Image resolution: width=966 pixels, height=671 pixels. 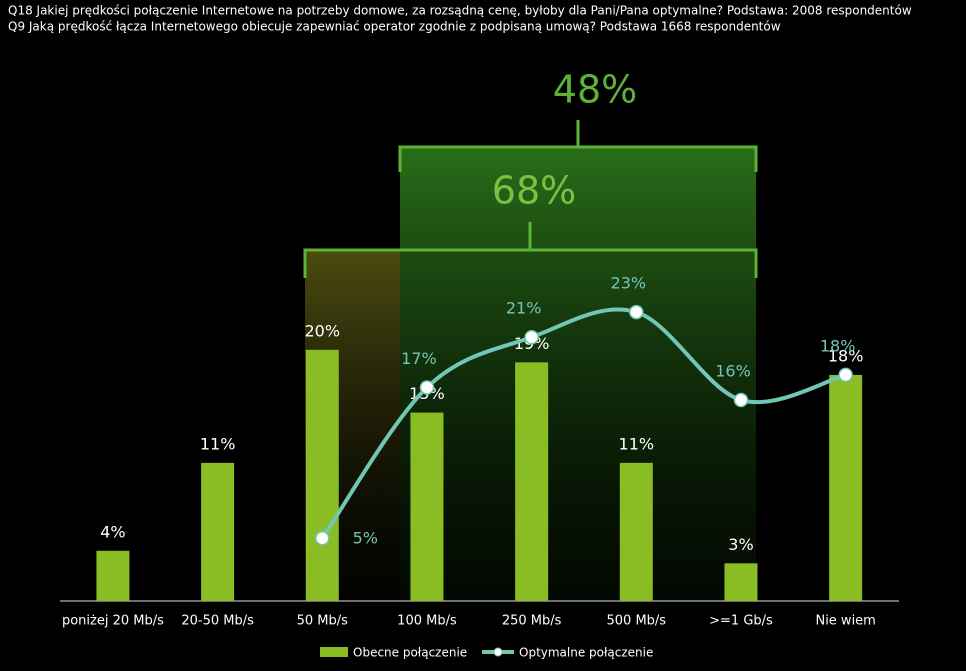 What do you see at coordinates (846, 355) in the screenshot?
I see `bar-label: 18%` at bounding box center [846, 355].